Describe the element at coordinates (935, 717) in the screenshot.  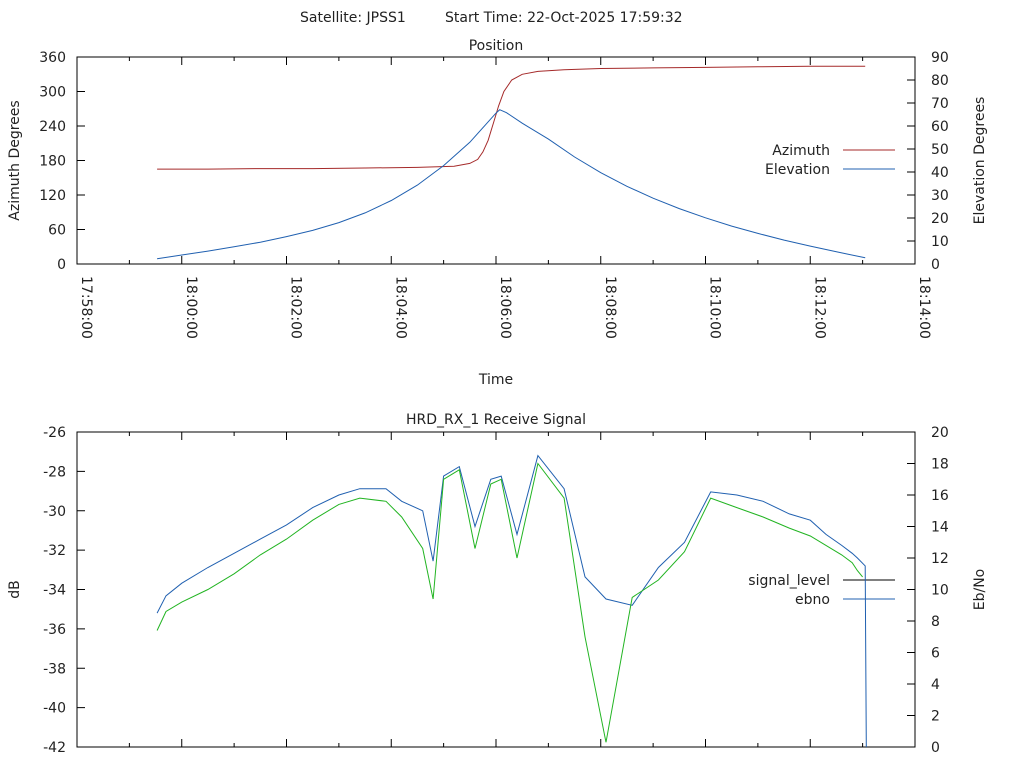
I see `y2-tick-label: 2` at that location.